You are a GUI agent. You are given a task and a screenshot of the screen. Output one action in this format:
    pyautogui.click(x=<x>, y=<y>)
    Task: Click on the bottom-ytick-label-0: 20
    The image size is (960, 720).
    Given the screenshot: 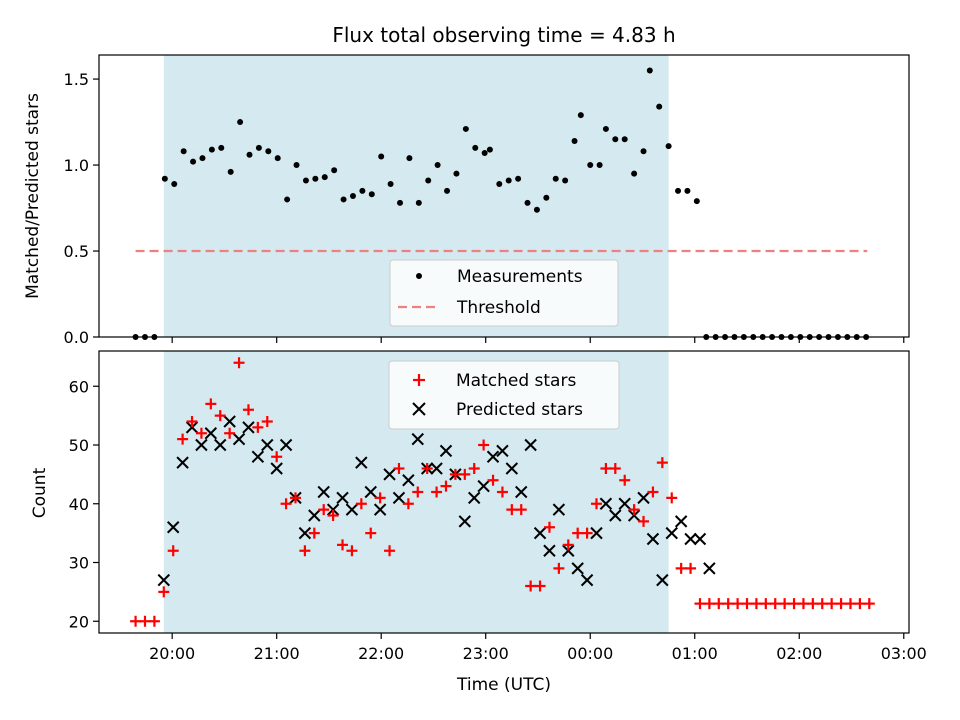 What is the action you would take?
    pyautogui.click(x=79, y=621)
    